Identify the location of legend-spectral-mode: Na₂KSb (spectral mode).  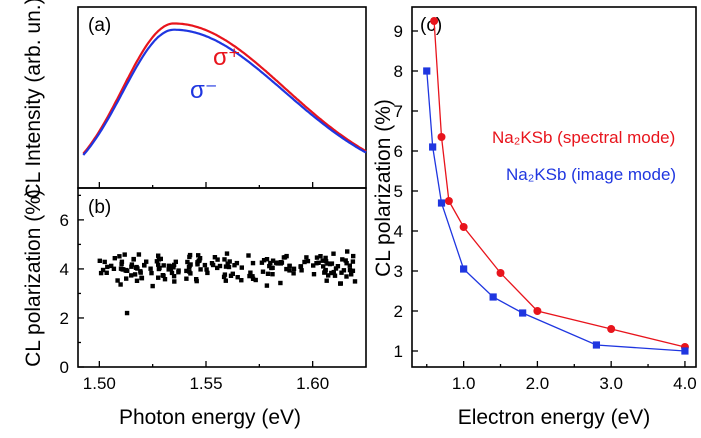
(583, 137).